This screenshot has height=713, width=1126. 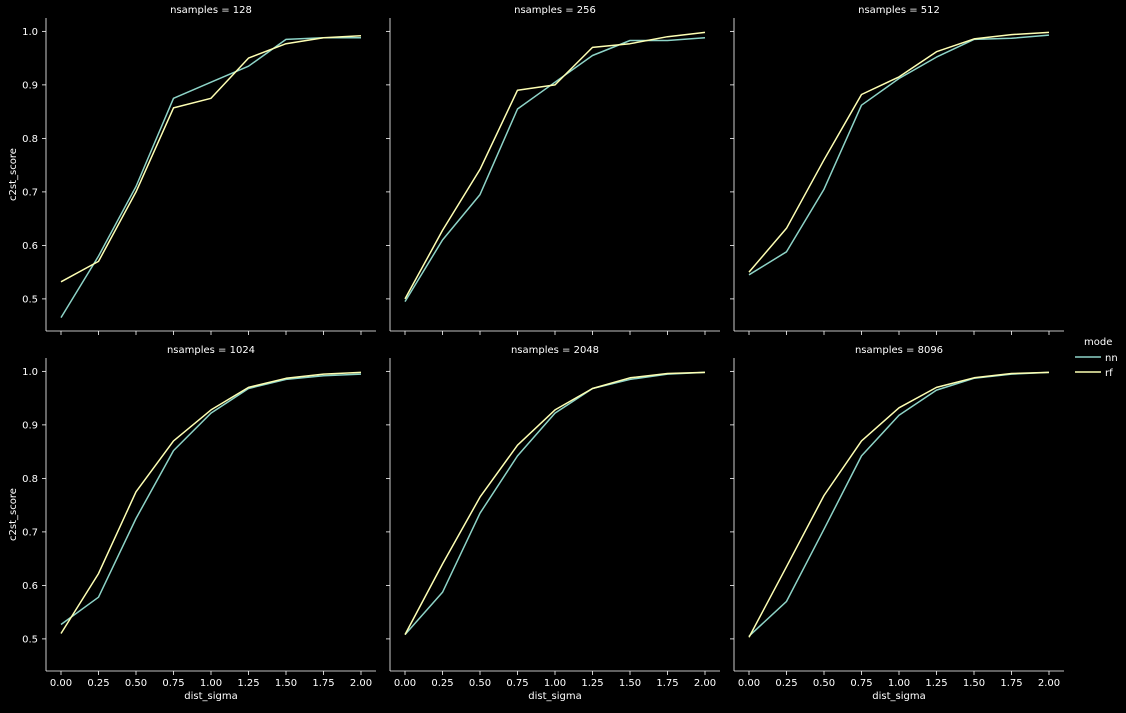 I want to click on panel-title: nsamples = 2048, so click(x=555, y=350).